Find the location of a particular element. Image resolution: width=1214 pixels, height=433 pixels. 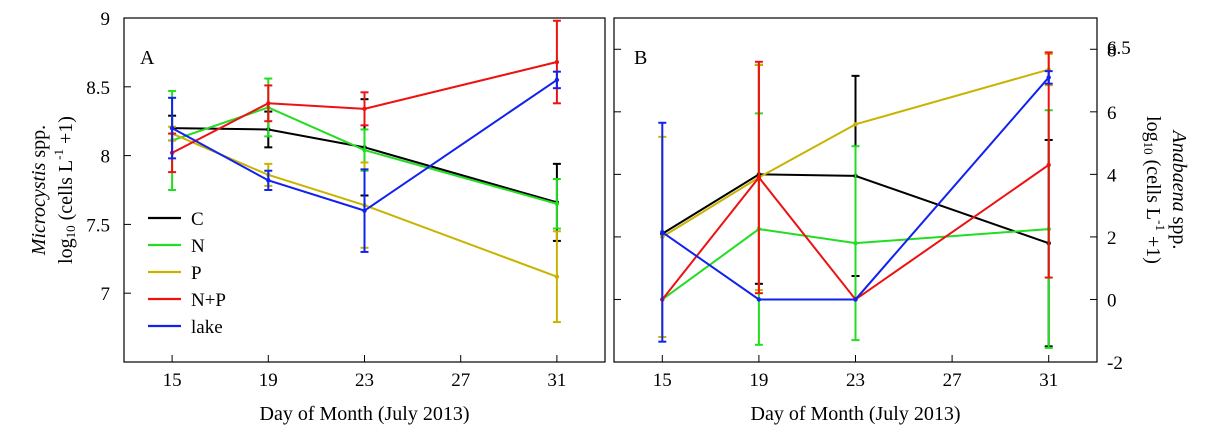

legend-label: N+P is located at coordinates (208, 300).